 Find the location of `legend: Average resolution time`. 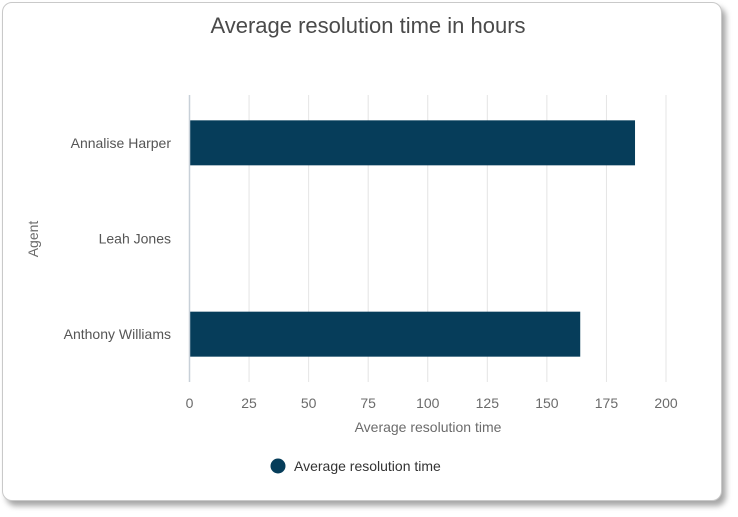

legend: Average resolution time is located at coordinates (356, 466).